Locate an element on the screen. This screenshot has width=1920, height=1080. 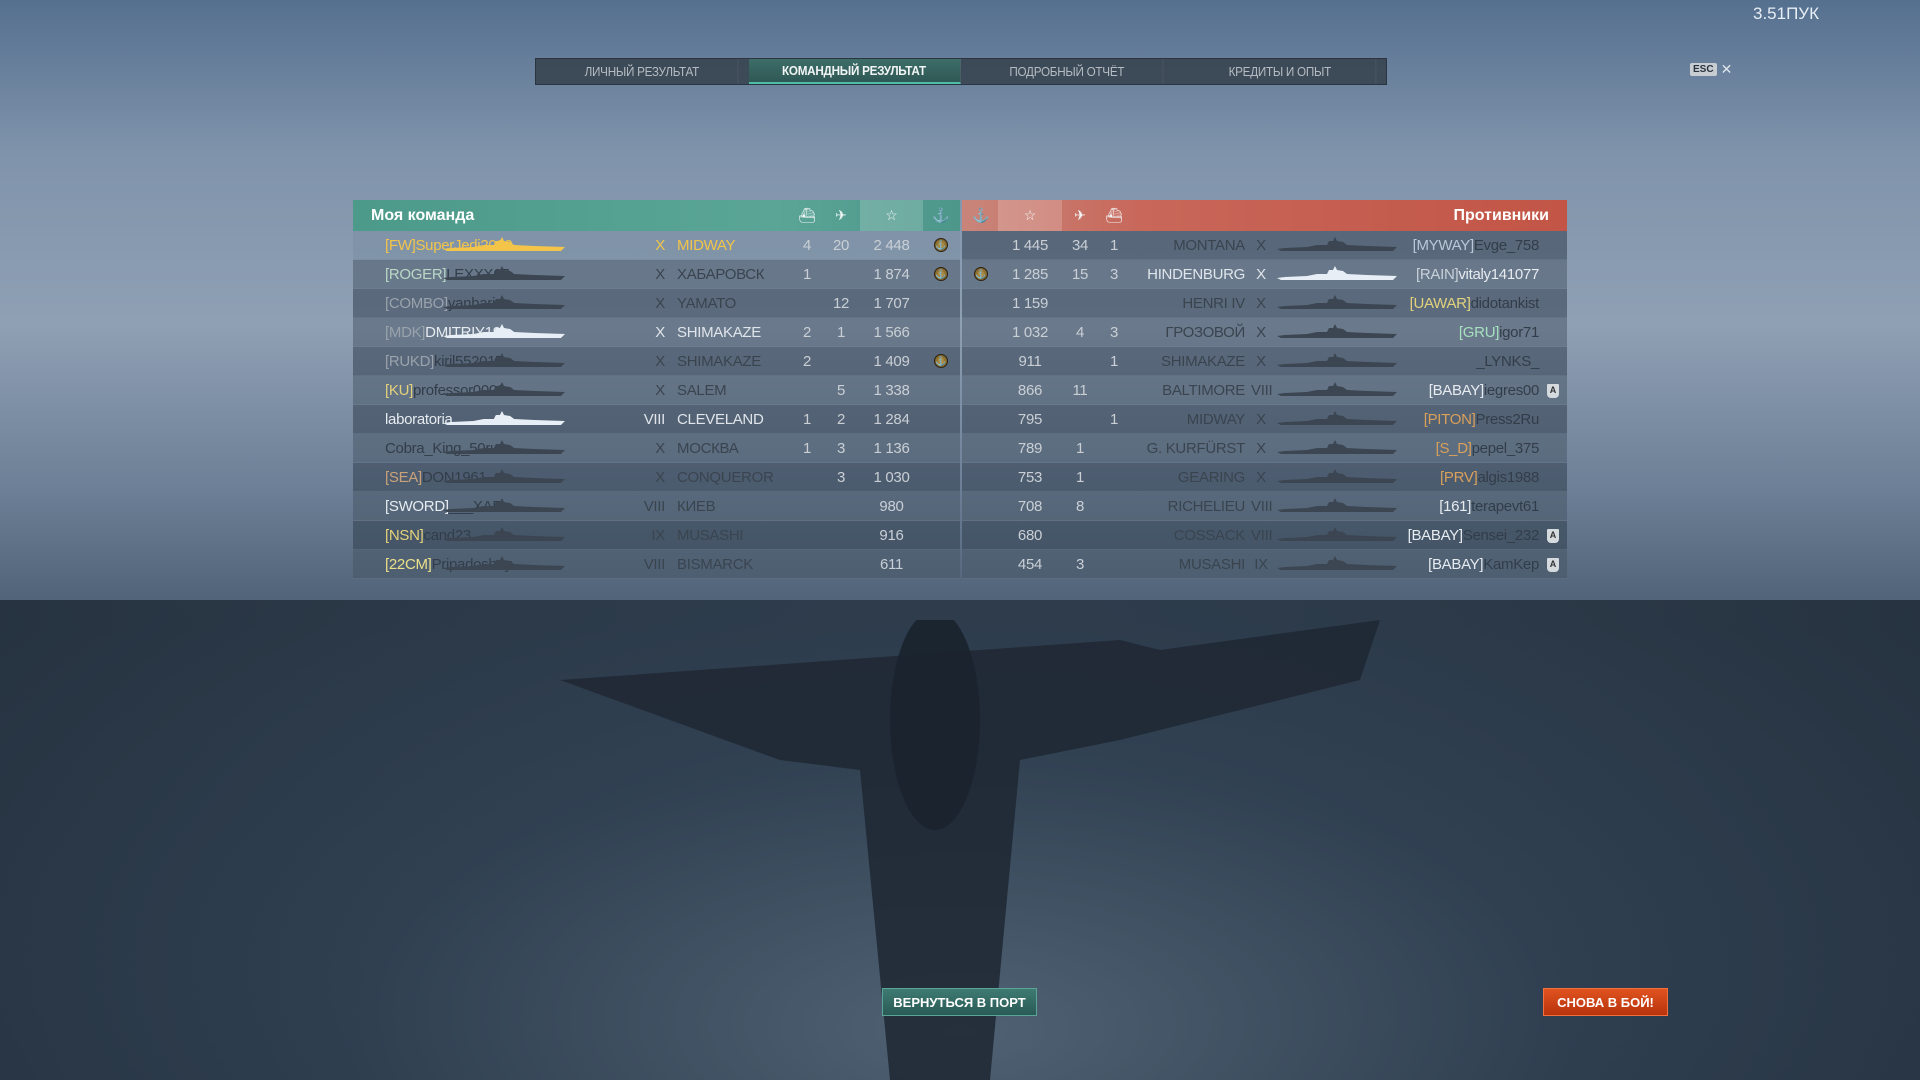
player-row: 753 1 GEARING X [PRV]algis1988 is located at coordinates (1264, 477).